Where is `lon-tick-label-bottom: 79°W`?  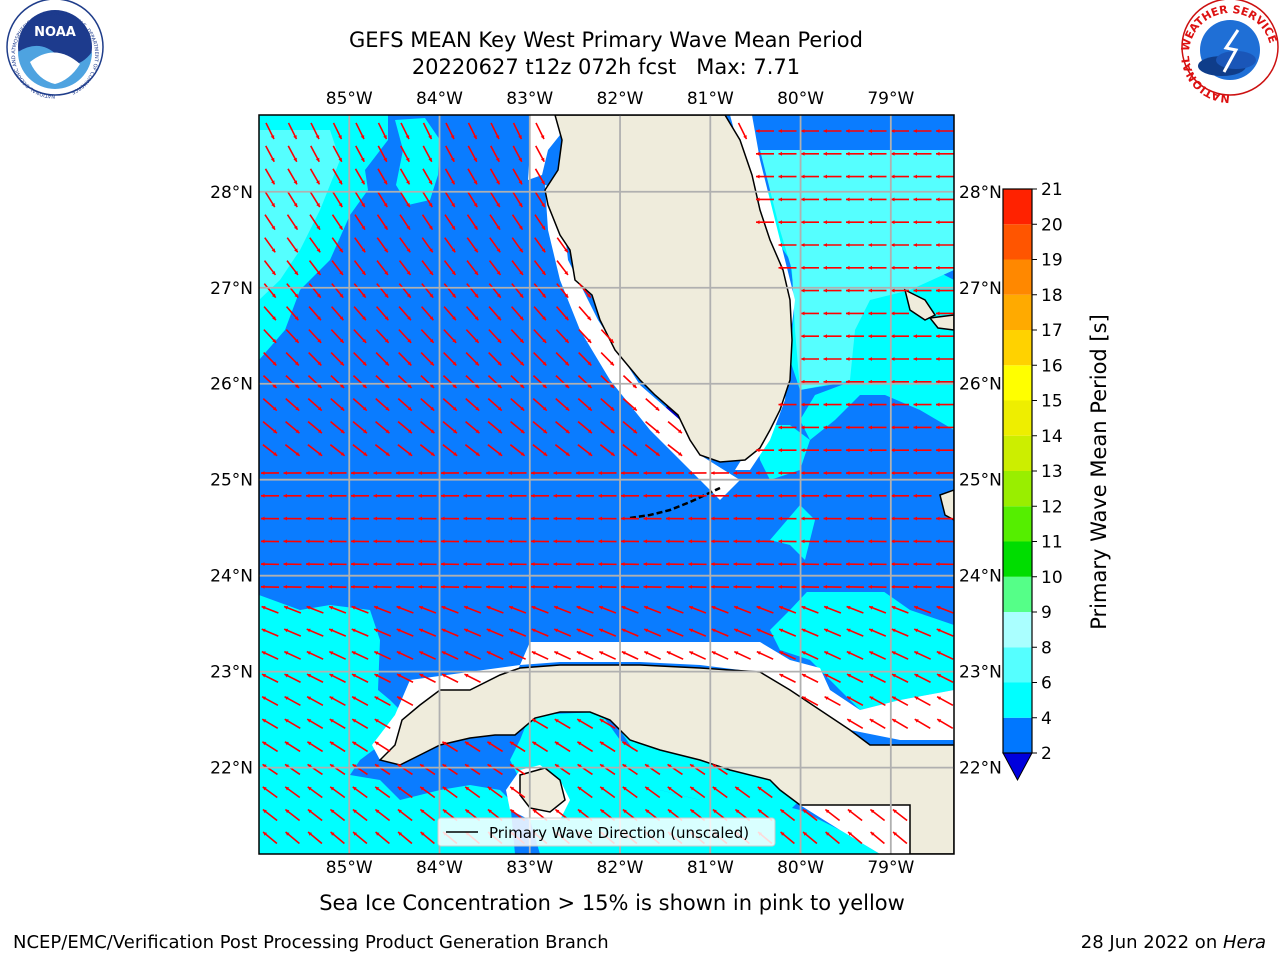
lon-tick-label-bottom: 79°W is located at coordinates (890, 868).